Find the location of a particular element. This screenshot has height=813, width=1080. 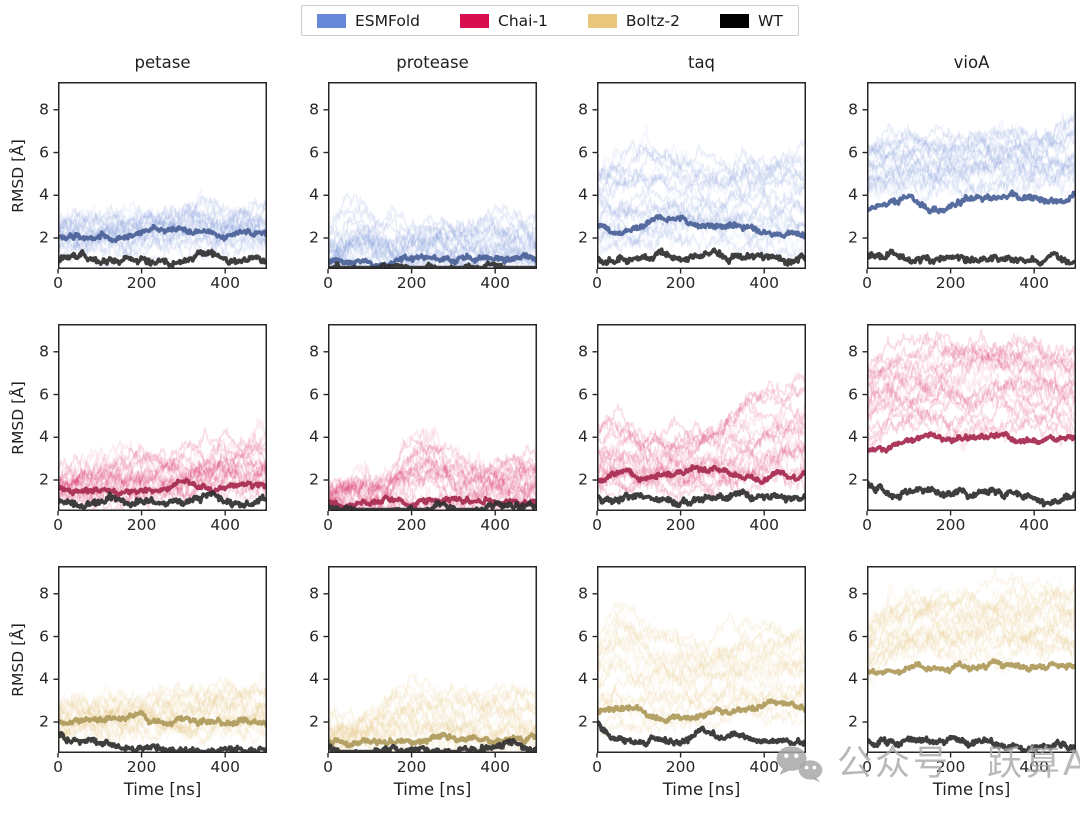

y-tick-label: 8 is located at coordinates (314, 109).